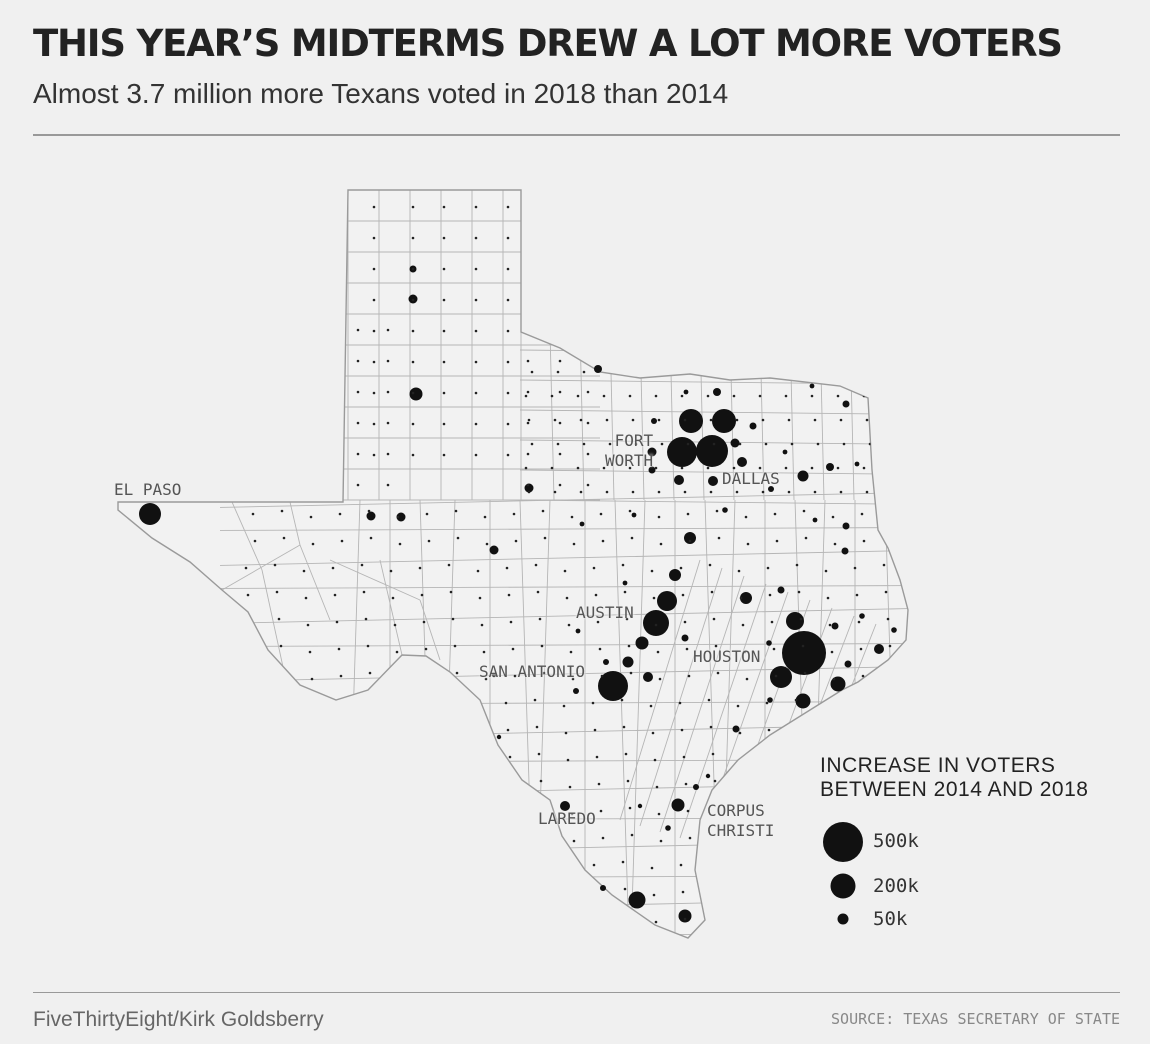 The height and width of the screenshot is (1044, 1150). Describe the element at coordinates (667, 601) in the screenshot. I see `bubble-williamson` at that location.